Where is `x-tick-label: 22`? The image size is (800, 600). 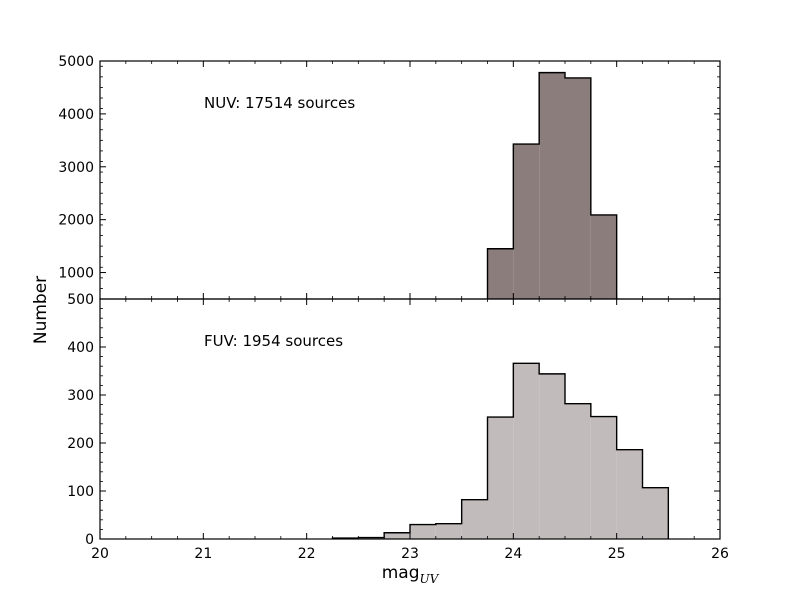
x-tick-label: 22 is located at coordinates (307, 554).